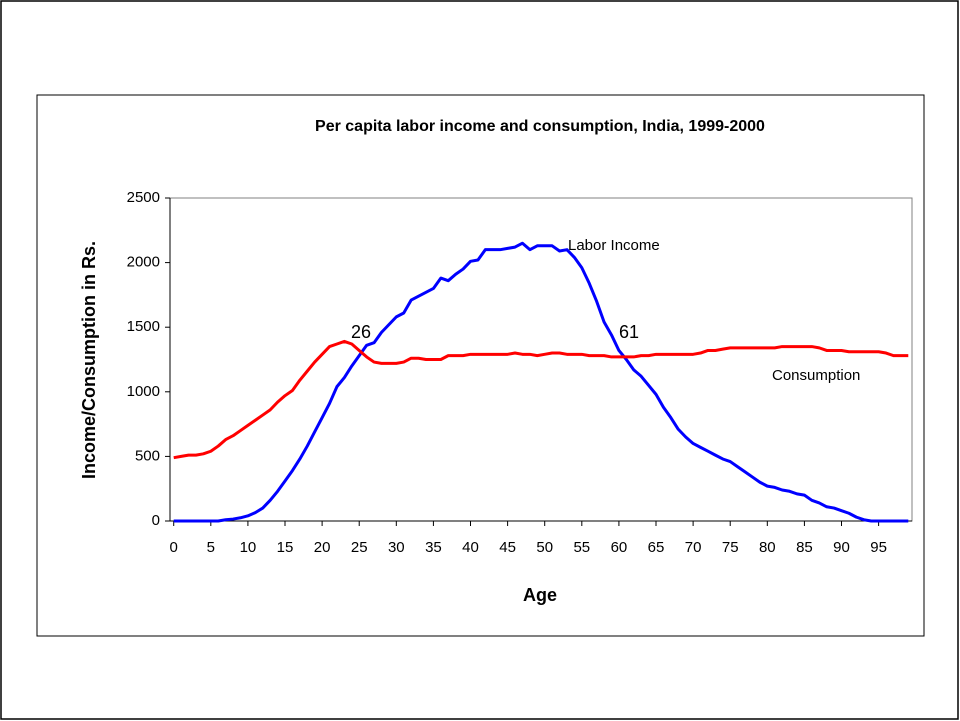 Image resolution: width=960 pixels, height=721 pixels. Describe the element at coordinates (614, 245) in the screenshot. I see `series-label: Labor Income` at that location.